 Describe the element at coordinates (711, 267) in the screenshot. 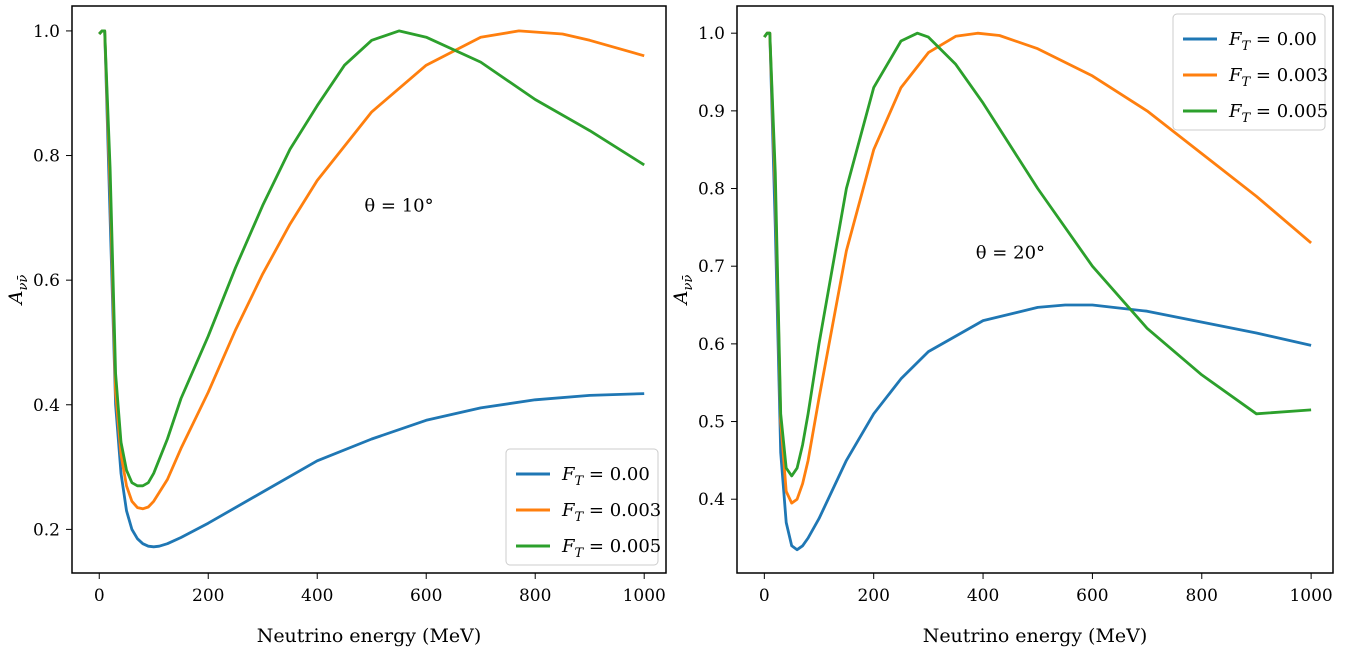

I see `y-tick-label: 0.7` at that location.